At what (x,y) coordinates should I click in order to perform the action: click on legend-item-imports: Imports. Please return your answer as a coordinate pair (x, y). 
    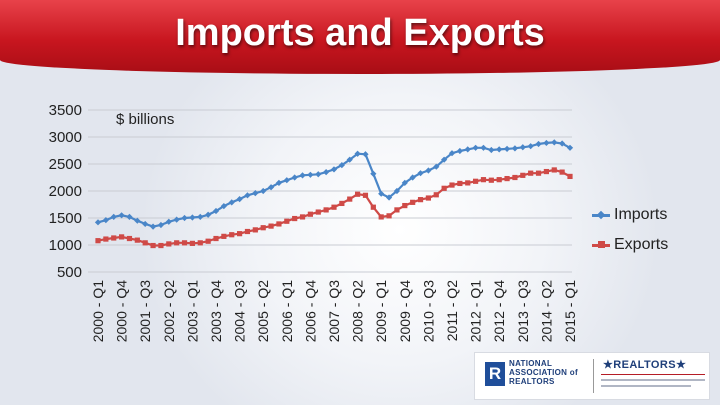
    Looking at the image, I should click on (642, 221).